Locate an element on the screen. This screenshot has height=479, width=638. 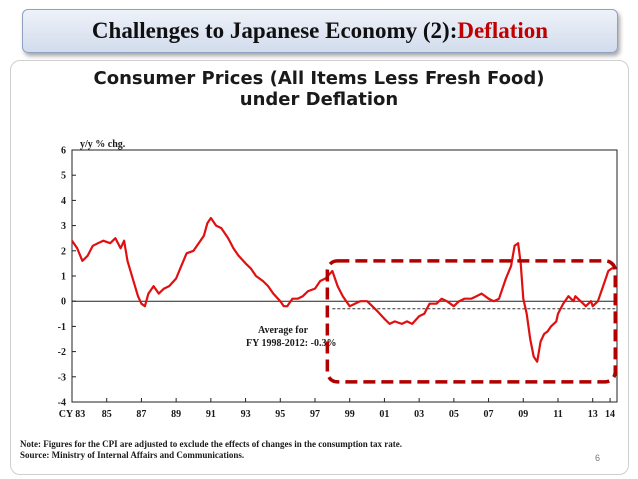
average-label-line1: Average for is located at coordinates (283, 330).